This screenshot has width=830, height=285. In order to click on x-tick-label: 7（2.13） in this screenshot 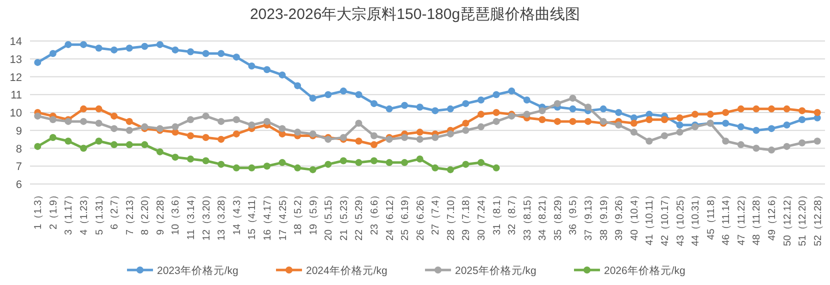, I will do `click(130, 213)`.